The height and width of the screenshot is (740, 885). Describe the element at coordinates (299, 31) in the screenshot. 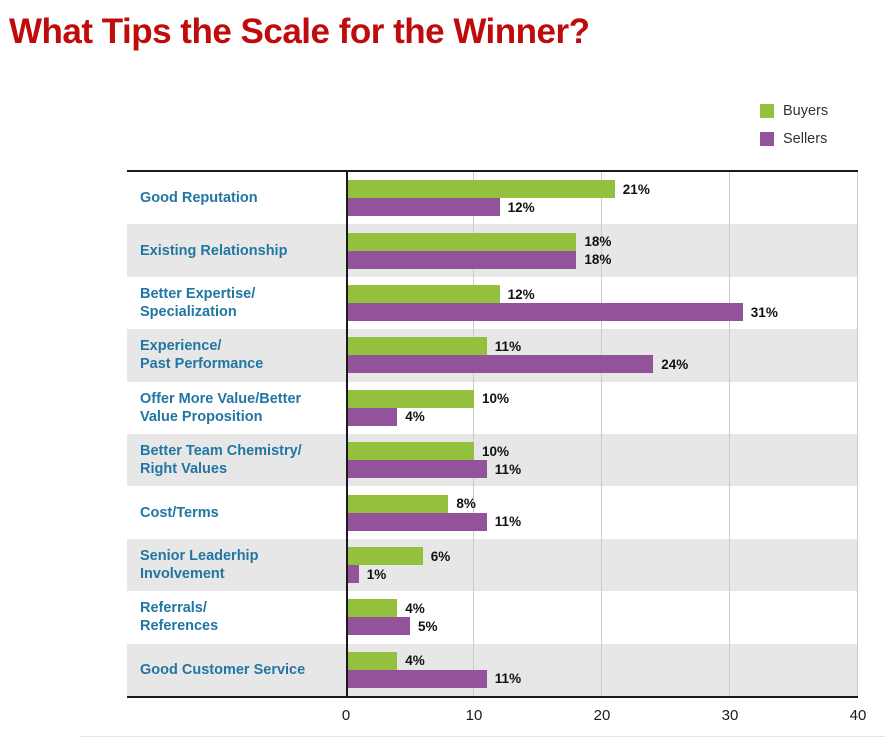

I see `chart-title: What Tips the Scale for the Winner?` at that location.